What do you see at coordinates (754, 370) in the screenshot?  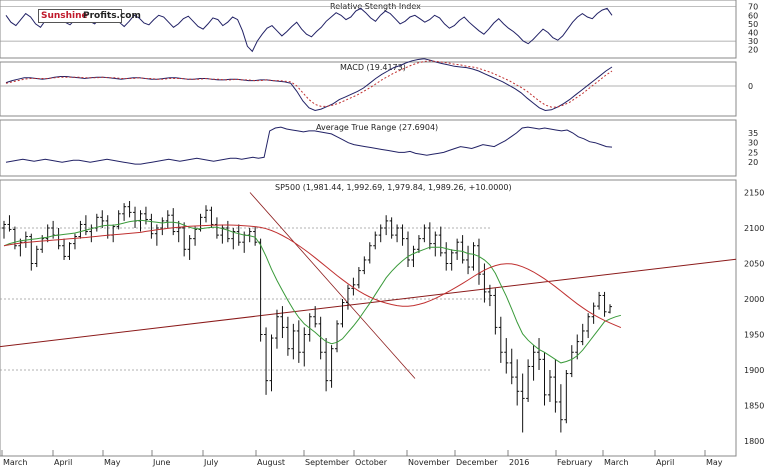 I see `price-y-tick-label: 1900` at bounding box center [754, 370].